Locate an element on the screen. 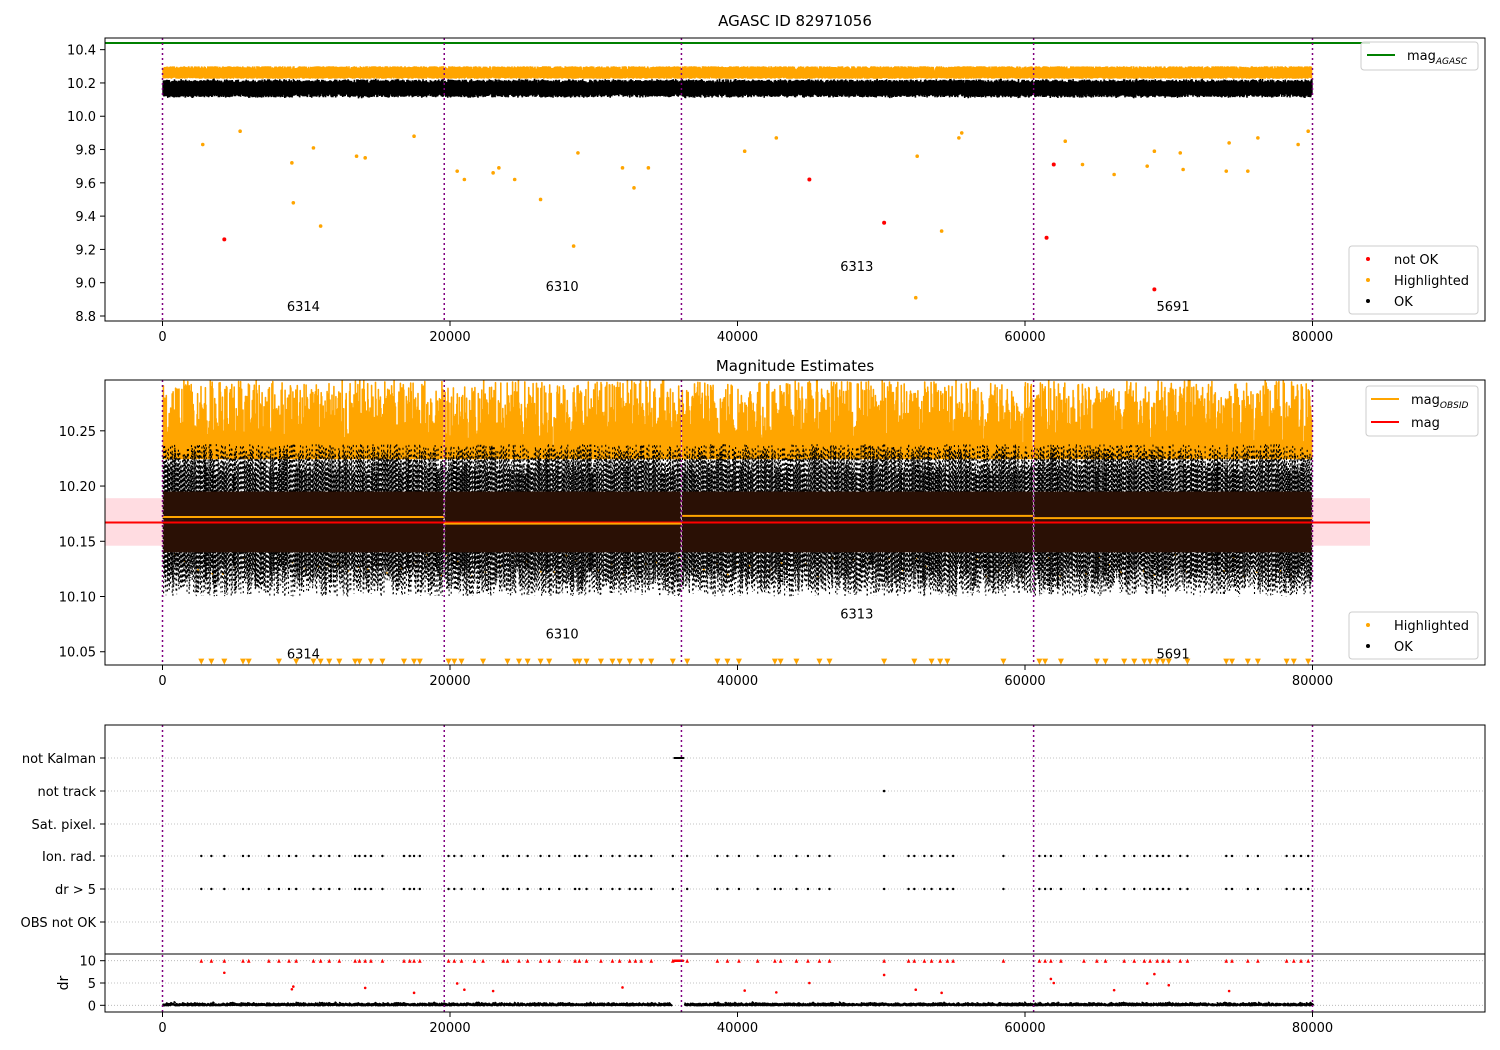 This screenshot has width=1500, height=1050. y-tick-label: 9.8 is located at coordinates (85, 151).